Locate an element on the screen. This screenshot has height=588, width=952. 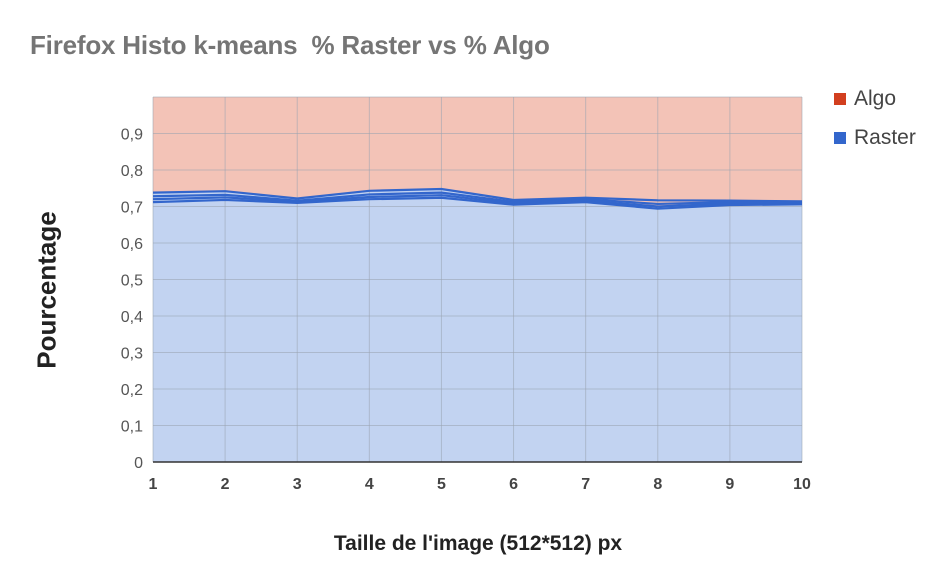
legend-label-algo: Algo is located at coordinates (875, 98).